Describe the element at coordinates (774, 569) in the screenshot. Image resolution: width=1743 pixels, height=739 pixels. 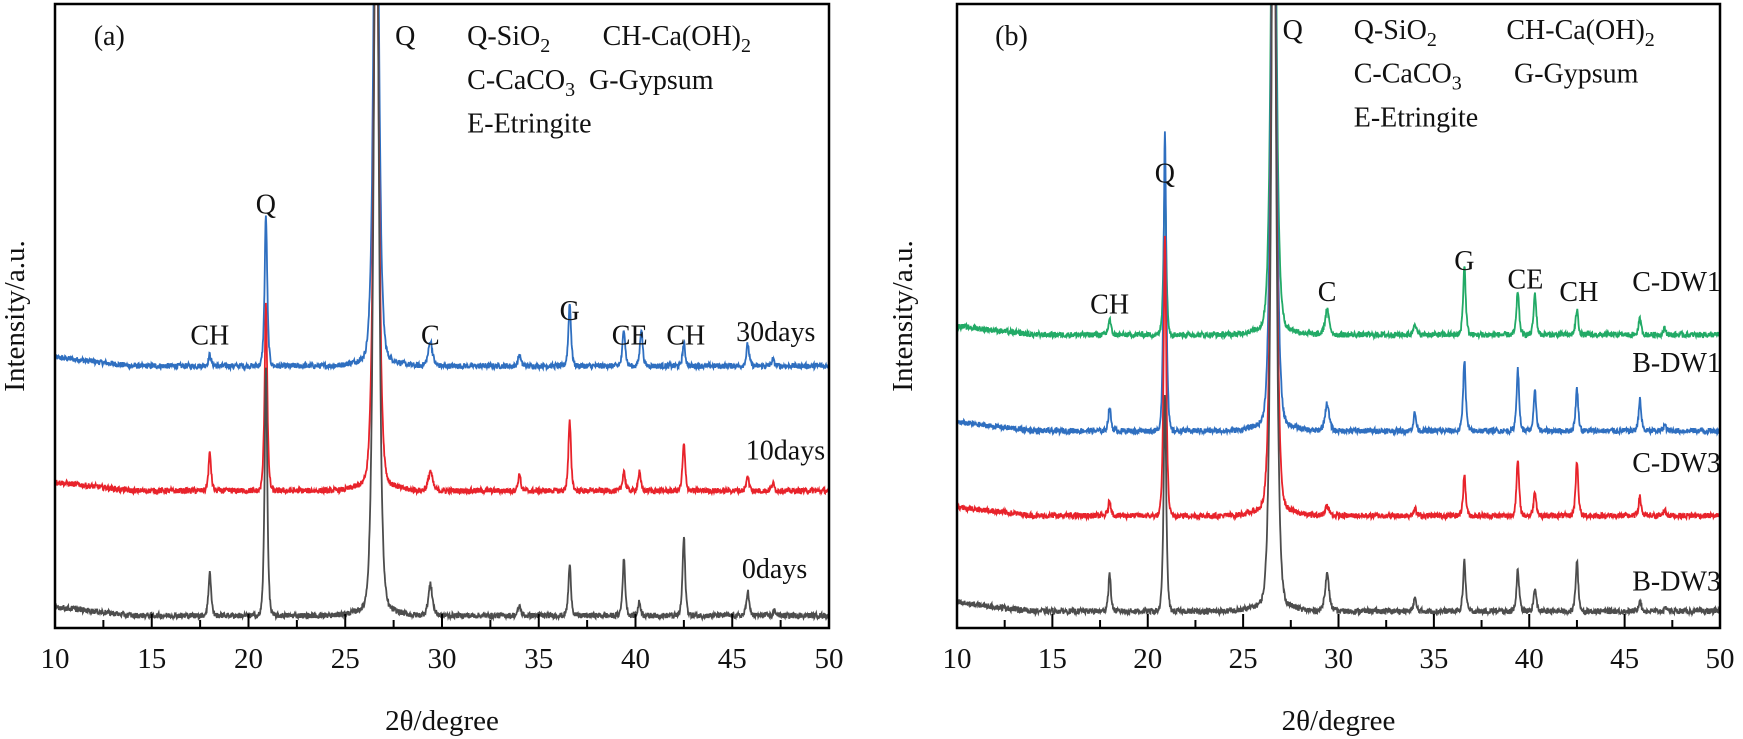
I see `series-label-0days: 0days` at that location.